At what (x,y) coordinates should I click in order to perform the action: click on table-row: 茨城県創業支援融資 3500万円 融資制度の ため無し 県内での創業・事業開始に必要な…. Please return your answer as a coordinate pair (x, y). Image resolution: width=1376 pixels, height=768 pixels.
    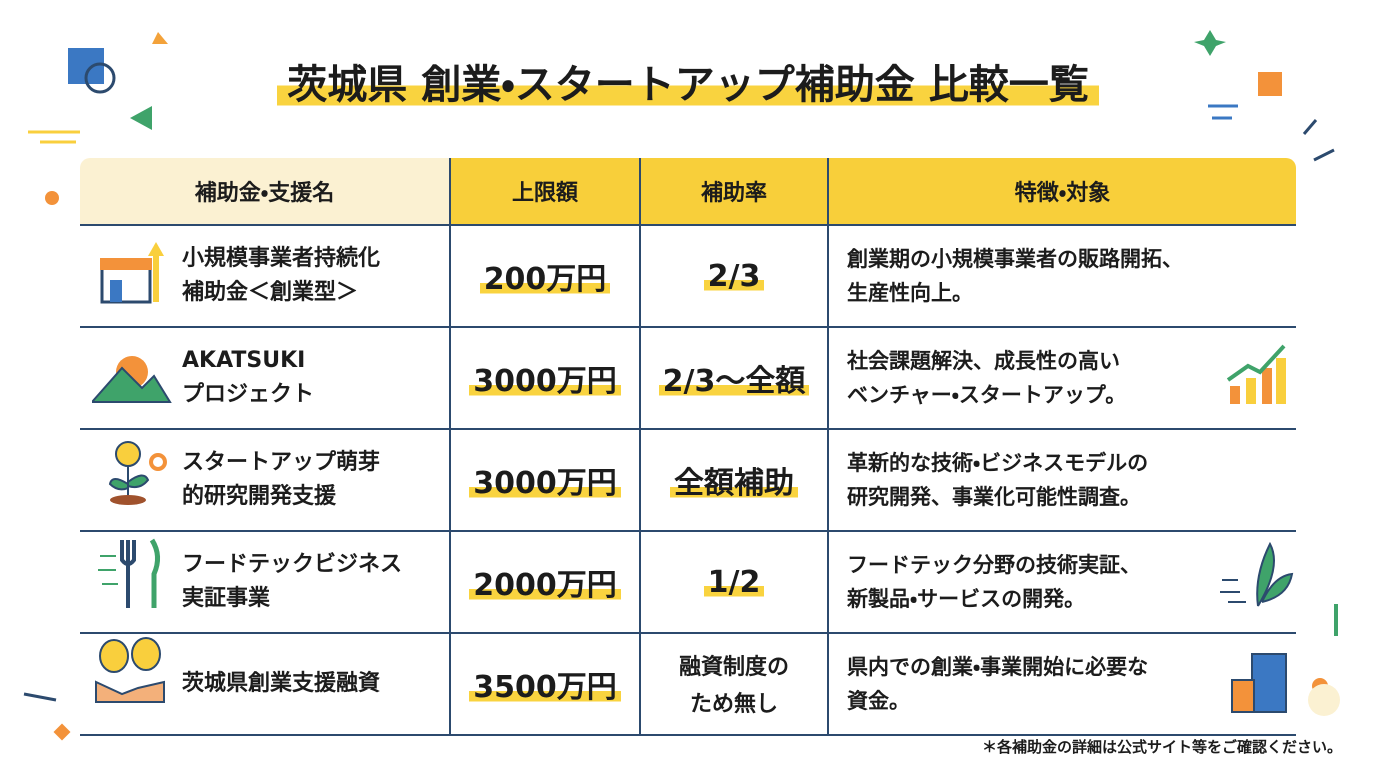
    Looking at the image, I should click on (688, 684).